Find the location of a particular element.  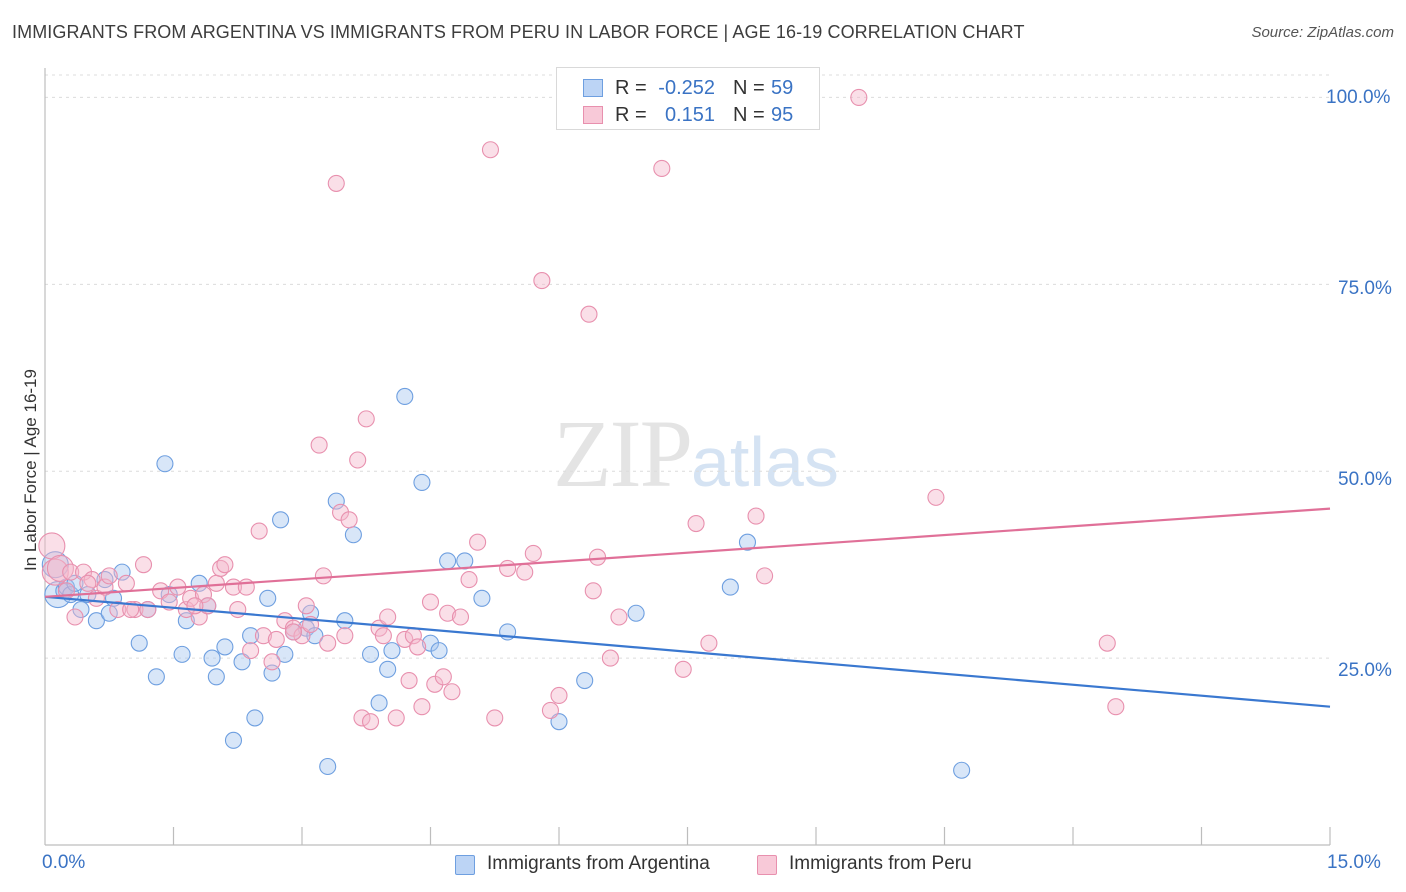

peru-trend-line is located at coordinates (687, 552).